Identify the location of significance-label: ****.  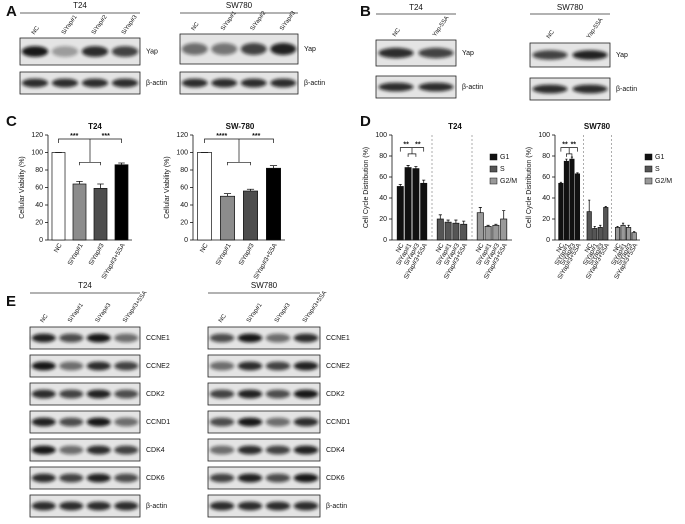
(221, 136).